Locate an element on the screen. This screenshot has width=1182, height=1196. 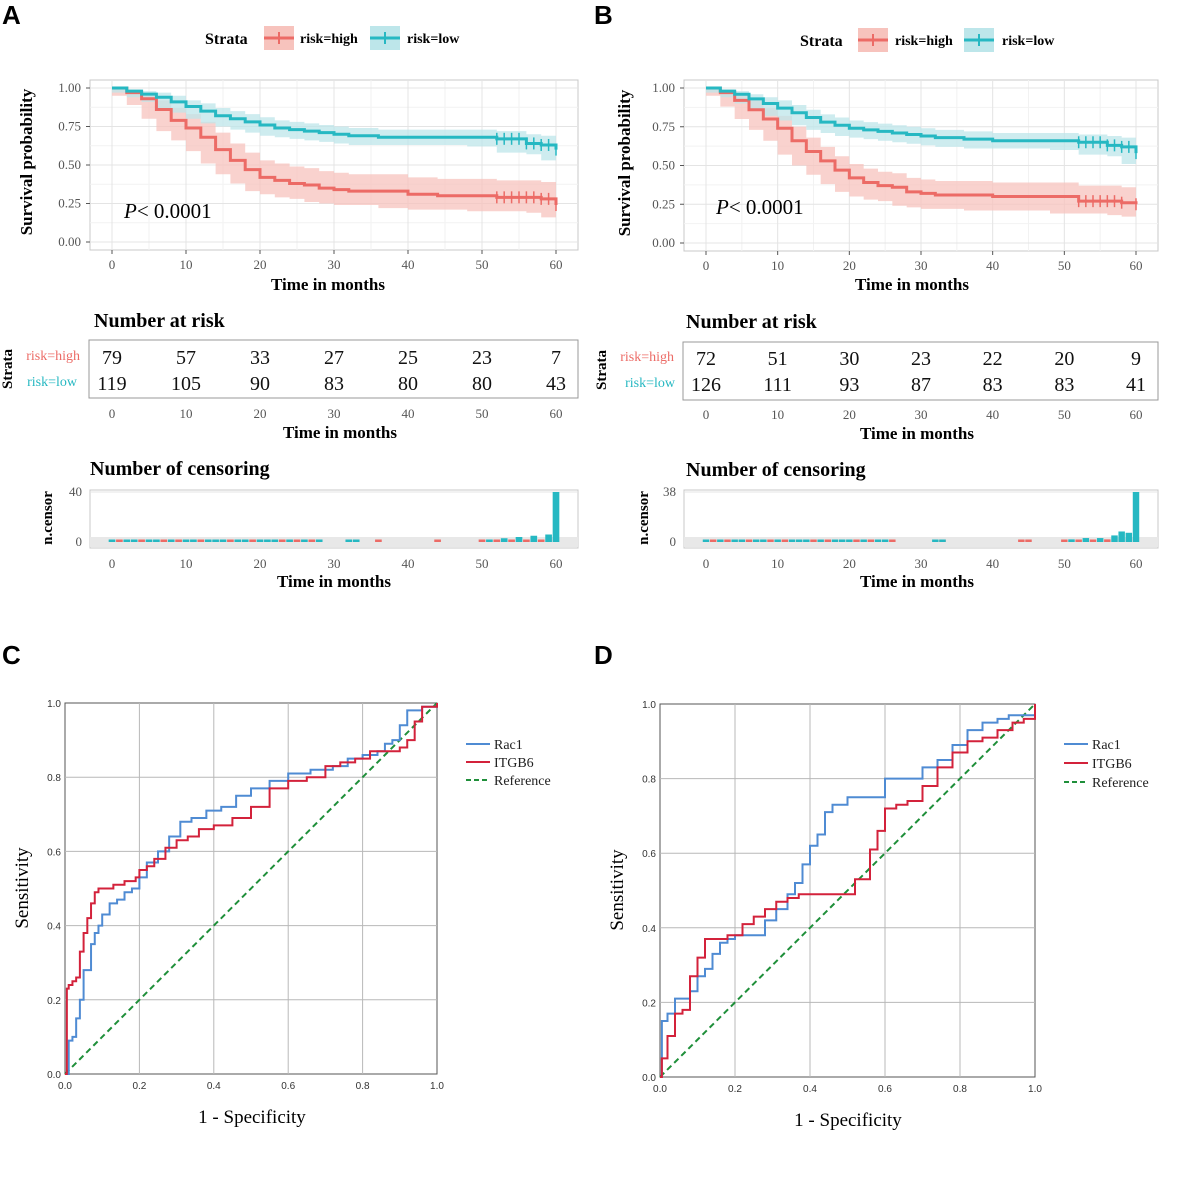
risk-table-title-a: Number at risk is located at coordinates (160, 321).